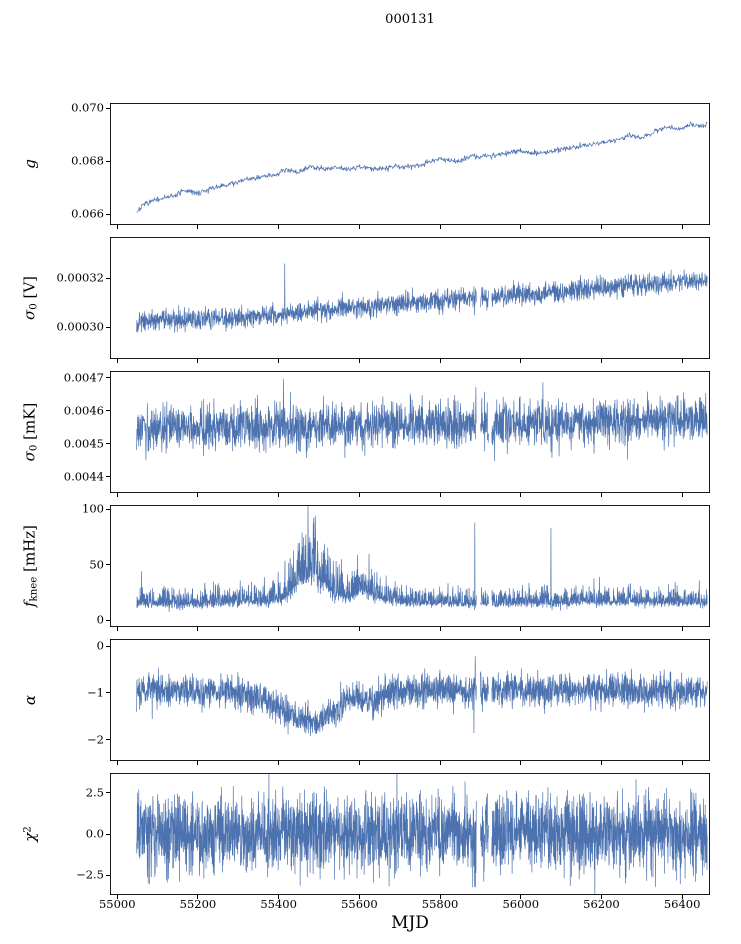 The image size is (741, 944). I want to click on x-tick-label: 55400, so click(278, 904).